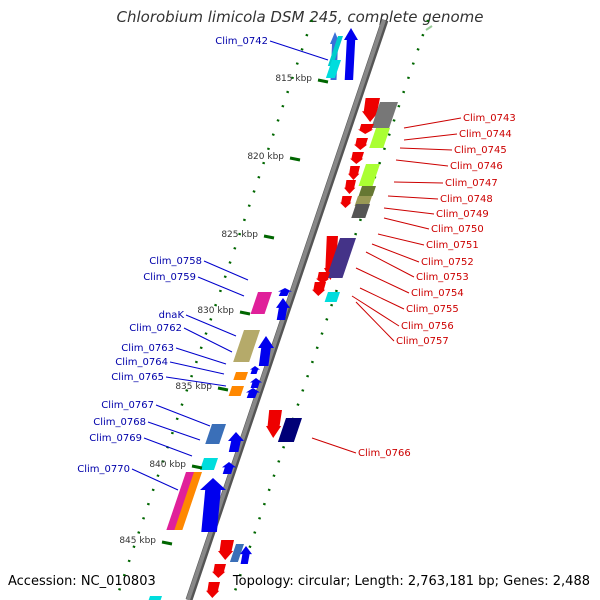  Describe the element at coordinates (167, 465) in the screenshot. I see `scale-tick-label: 840 kbp` at that location.